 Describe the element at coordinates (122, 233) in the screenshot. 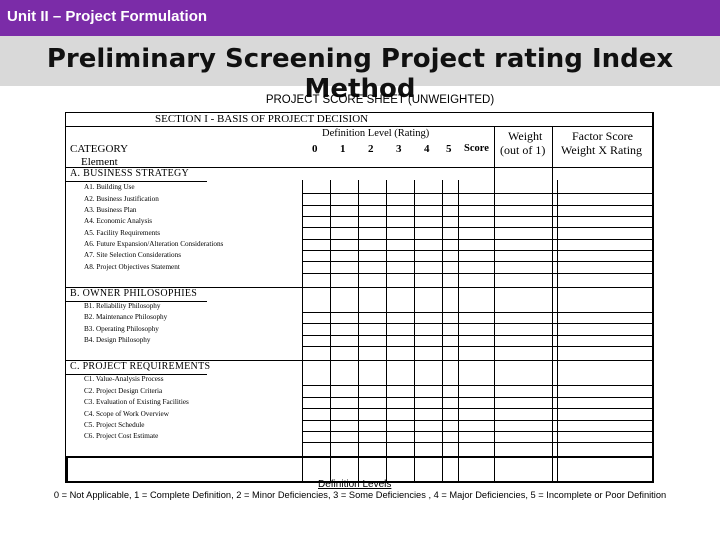

I see `element-row-a5: A5. Facility Requirements` at that location.